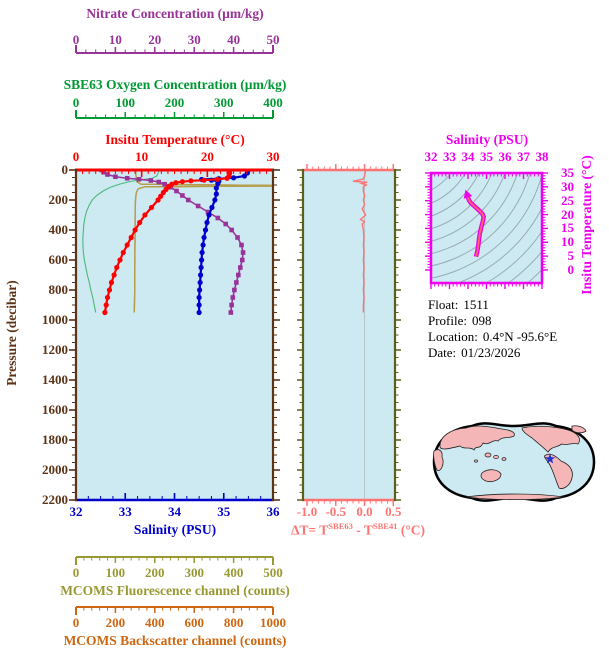 The height and width of the screenshot is (663, 609). I want to click on pressure-tick-label: 2200, so click(55, 499).